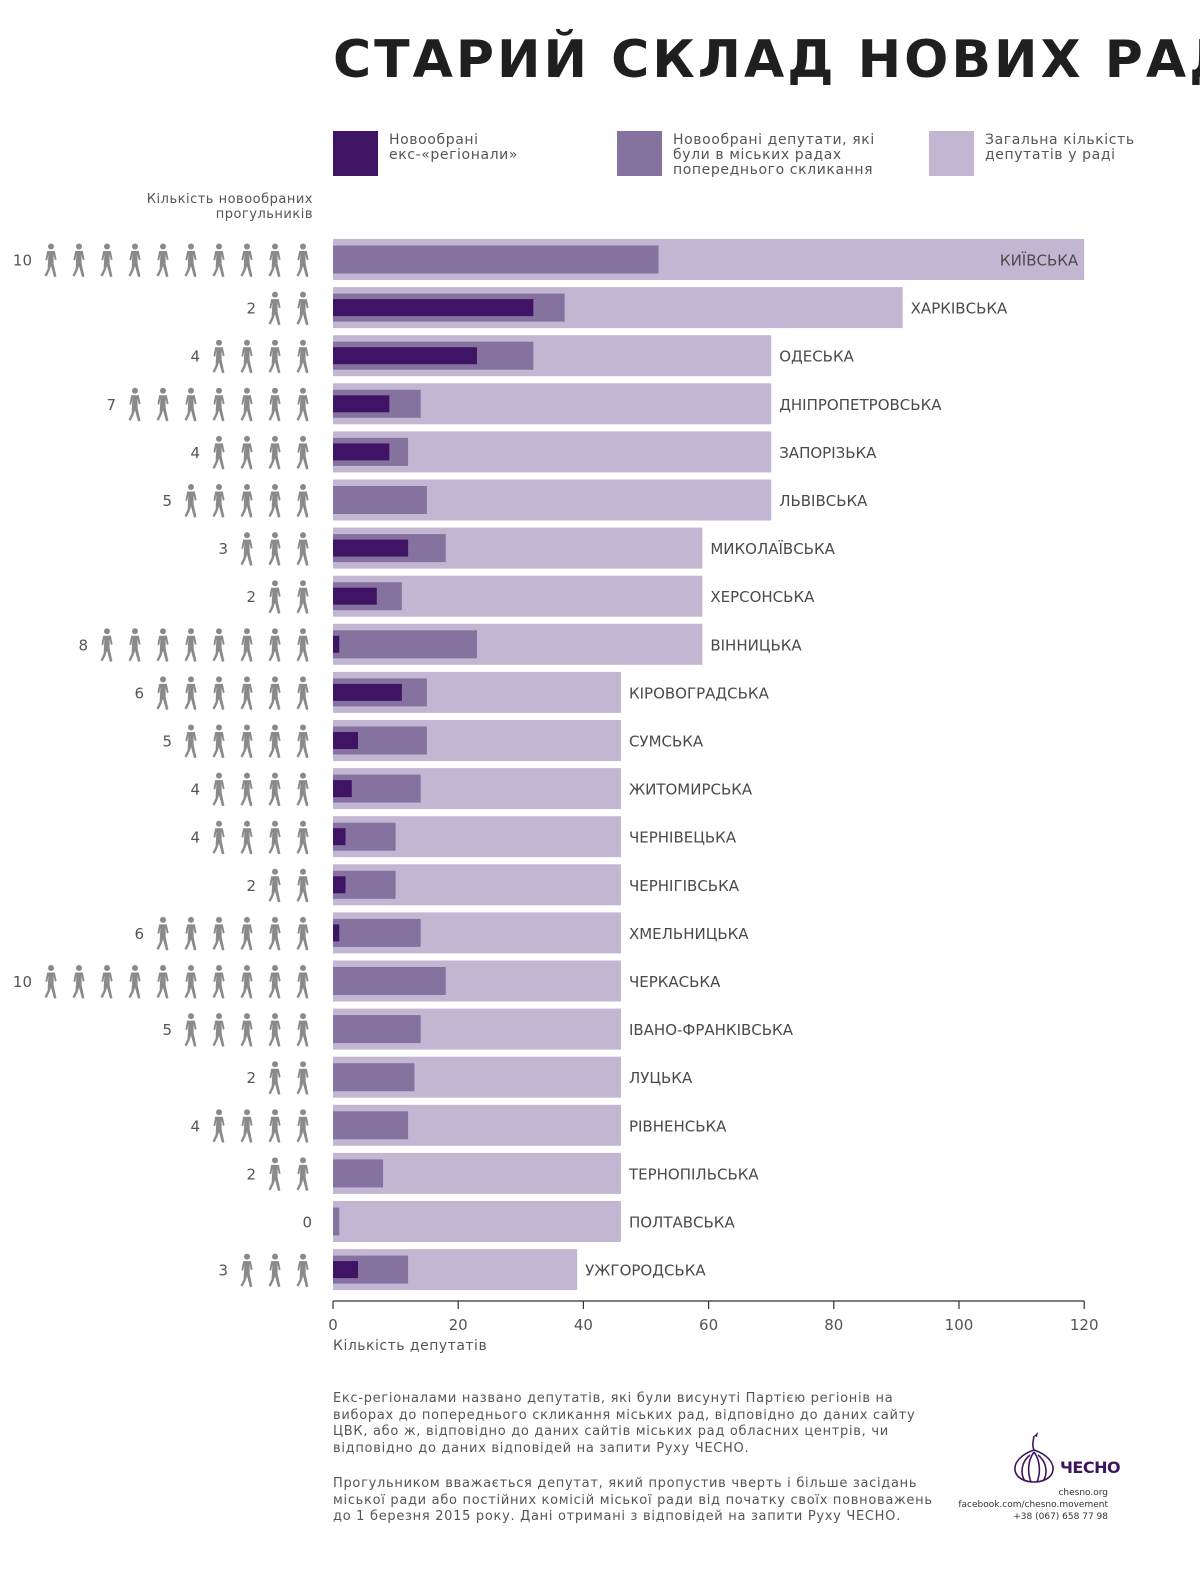  Describe the element at coordinates (251, 597) in the screenshot. I see `absentee-count-херсонська: 2` at that location.